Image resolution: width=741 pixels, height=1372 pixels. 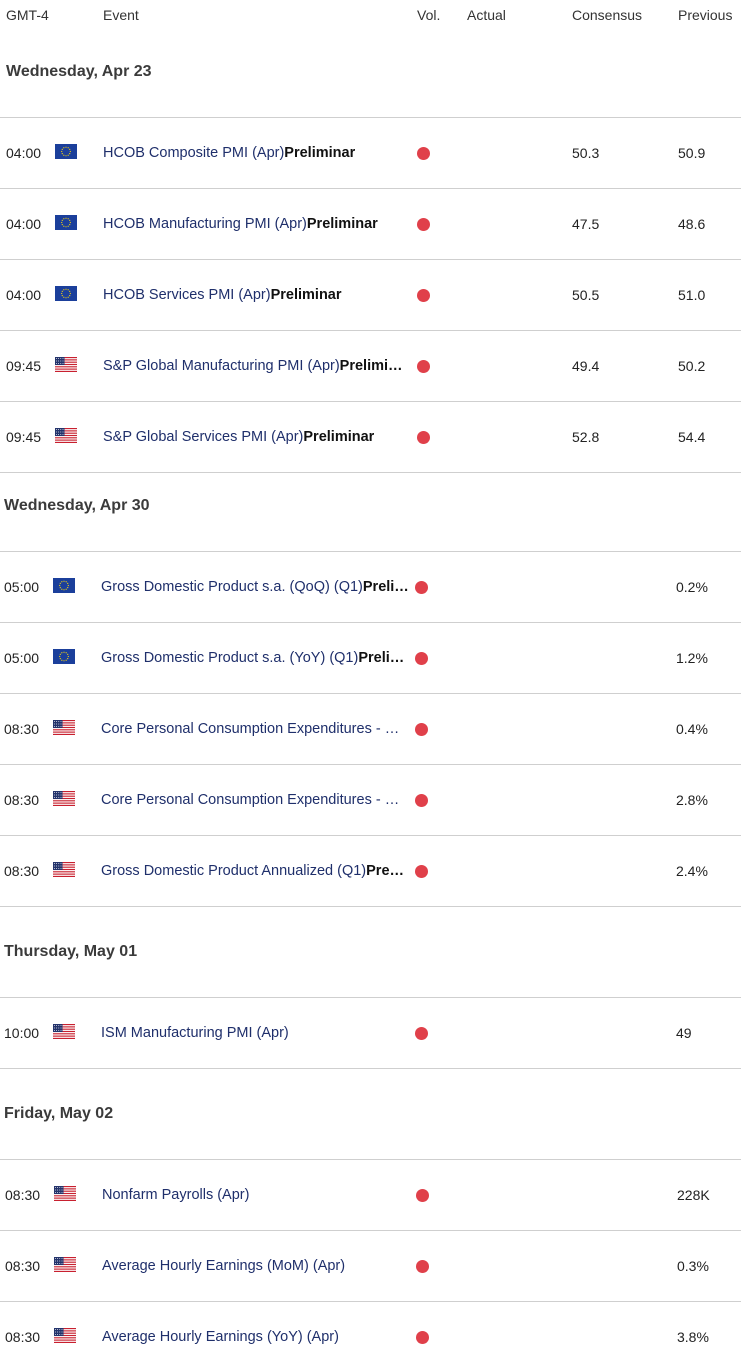 What do you see at coordinates (692, 658) in the screenshot?
I see `previous-value: 1.2%` at bounding box center [692, 658].